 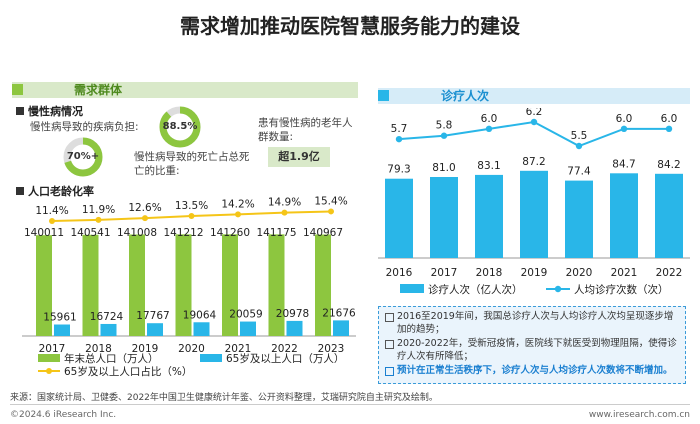 I want to click on death-value: 88.5%, so click(x=180, y=126).